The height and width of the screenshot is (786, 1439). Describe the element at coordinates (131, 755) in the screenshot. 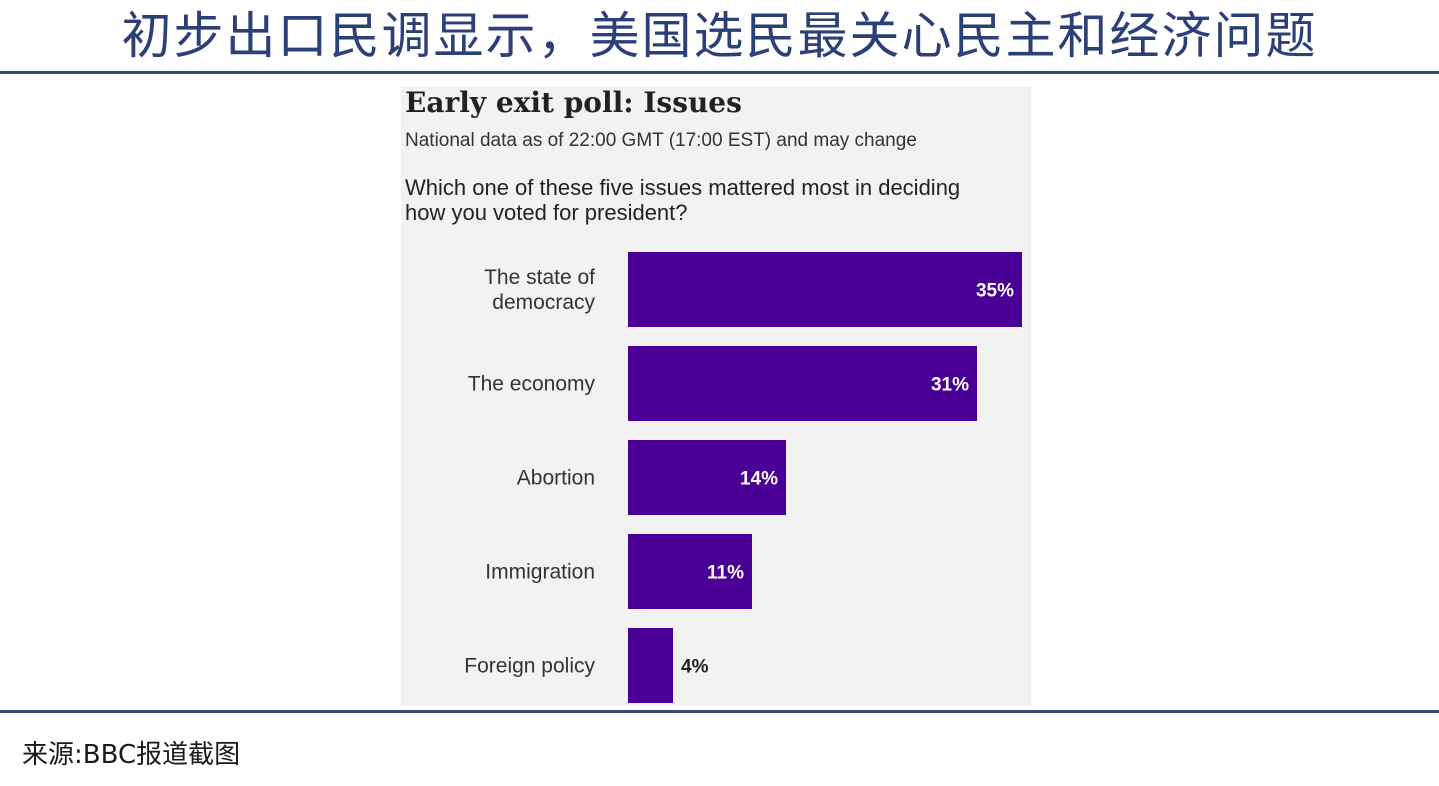

I see `source-note: 来源:BBC报道截图` at that location.